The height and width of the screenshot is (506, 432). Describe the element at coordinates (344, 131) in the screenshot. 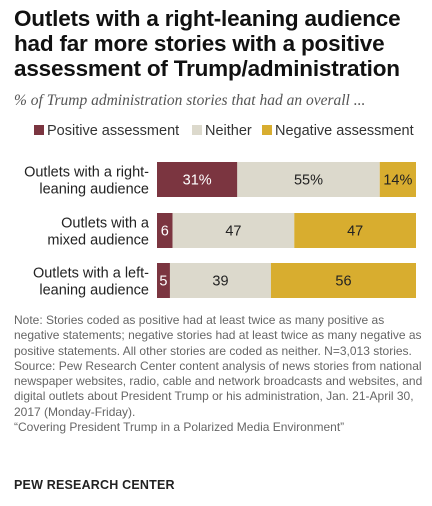

I see `legend-label-3: Negative assessment` at that location.